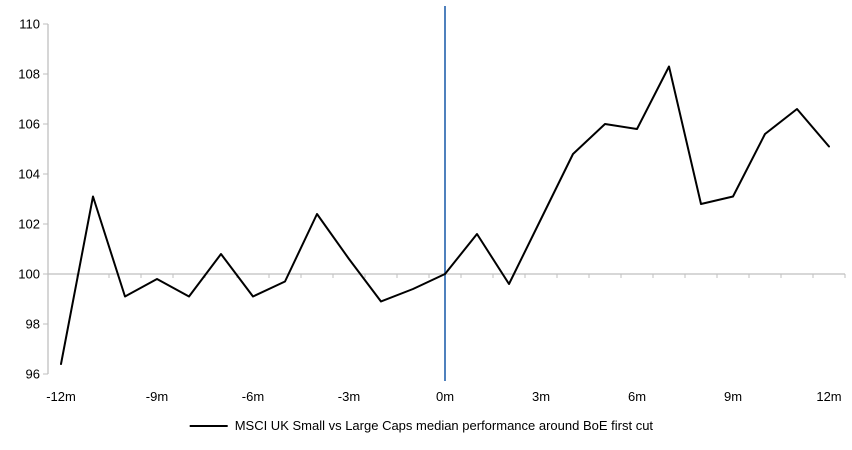 The width and height of the screenshot is (852, 450). I want to click on x-tick-label: 3m, so click(541, 396).